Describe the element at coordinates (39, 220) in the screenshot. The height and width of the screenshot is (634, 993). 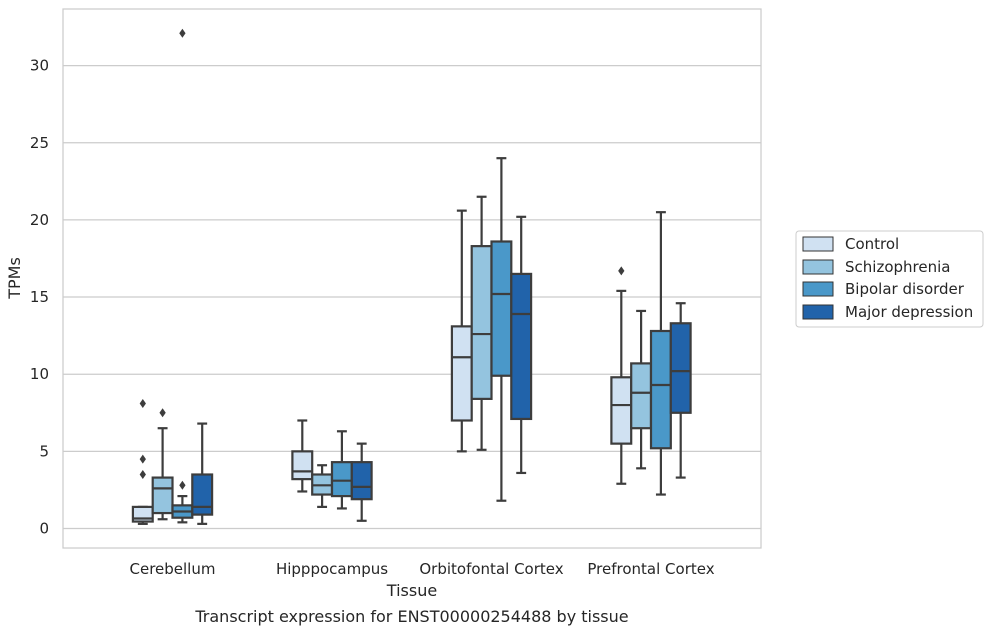
I see `y-tick-label-20: 20` at that location.